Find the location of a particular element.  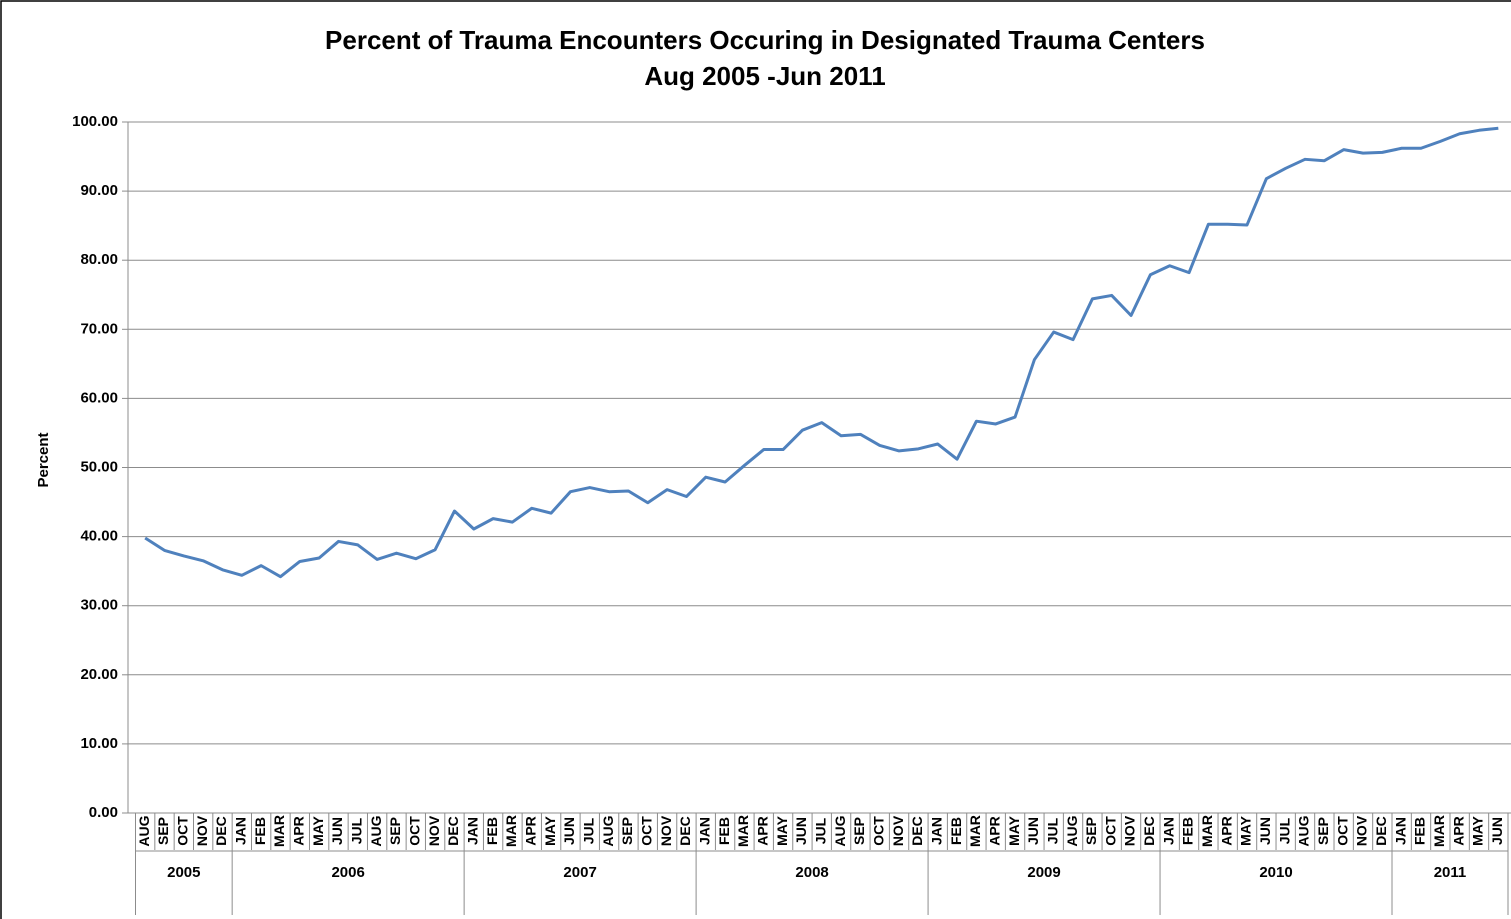

group-label: 2007 is located at coordinates (579, 872).